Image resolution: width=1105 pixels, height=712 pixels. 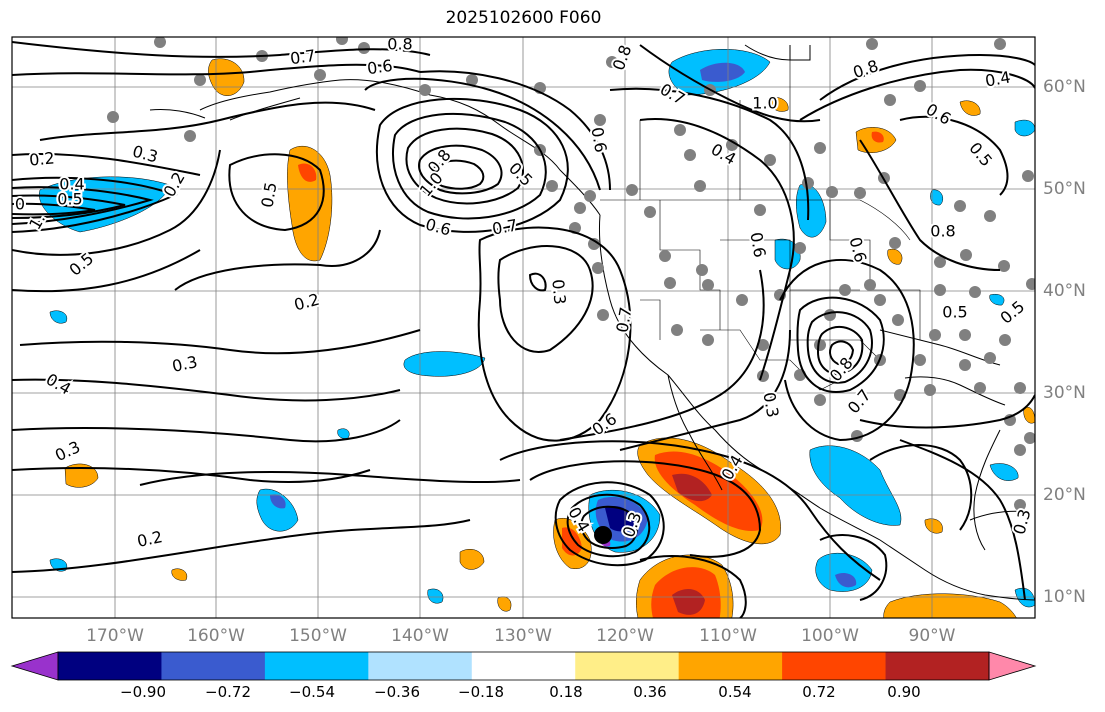 I want to click on lon-label: 140°W, so click(x=420, y=636).